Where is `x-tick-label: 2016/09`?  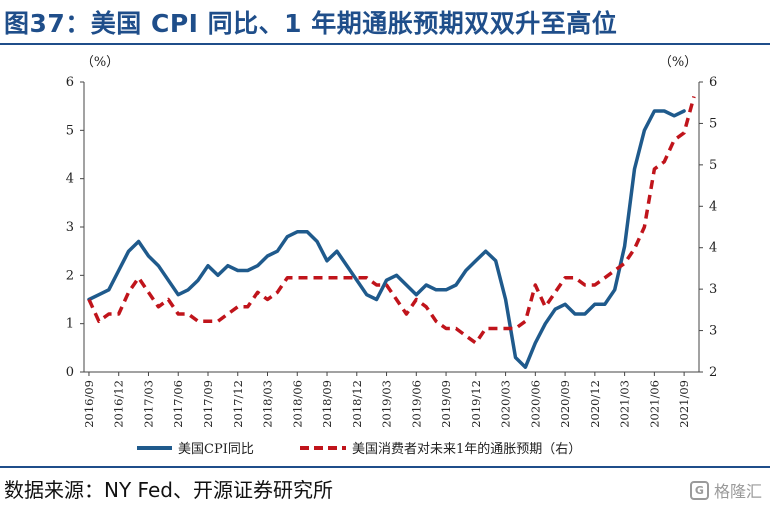 x-tick-label: 2016/09 is located at coordinates (89, 404).